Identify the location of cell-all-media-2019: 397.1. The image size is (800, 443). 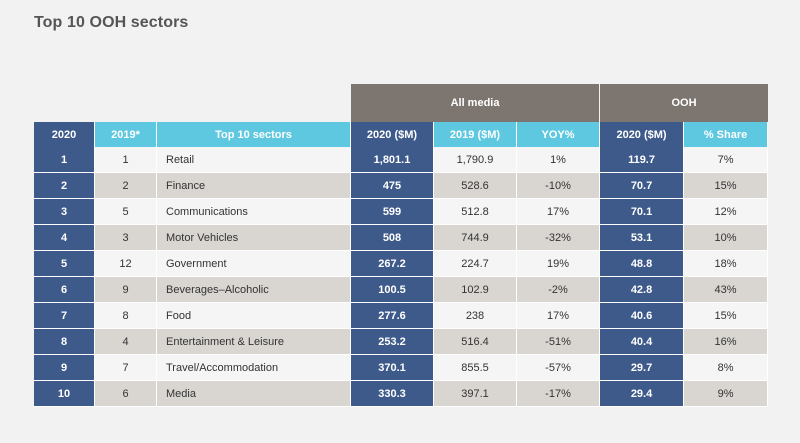
(475, 394).